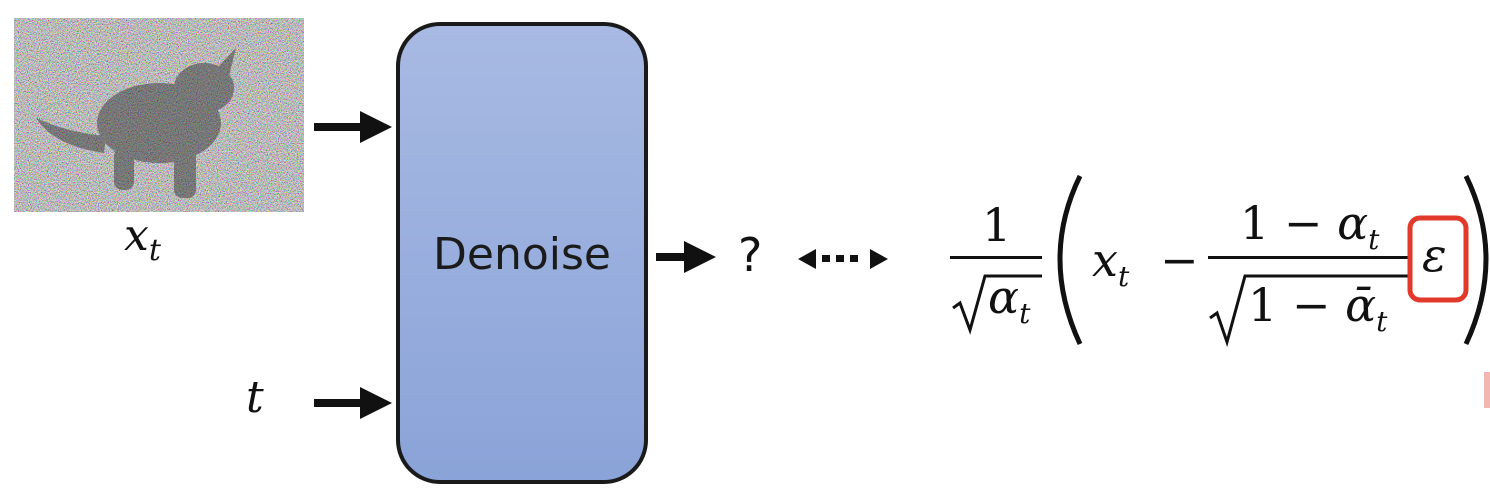 The width and height of the screenshot is (1490, 498). What do you see at coordinates (1353, 223) in the screenshot?
I see `inner-num-alpha: α` at bounding box center [1353, 223].